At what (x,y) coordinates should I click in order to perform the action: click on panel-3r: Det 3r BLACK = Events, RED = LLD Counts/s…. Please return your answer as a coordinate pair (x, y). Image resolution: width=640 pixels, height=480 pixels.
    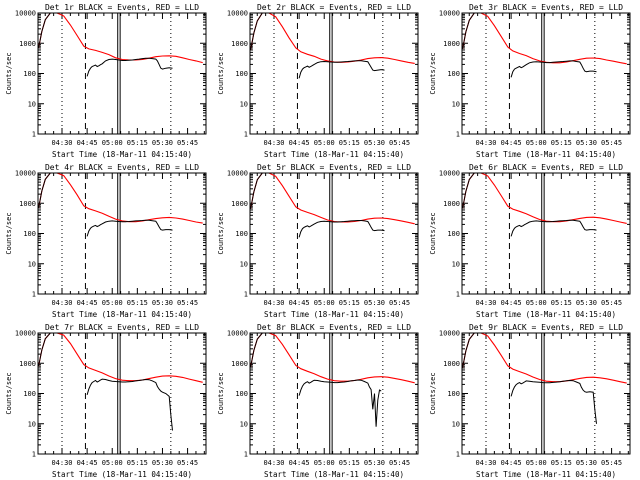
    Looking at the image, I should click on (530, 81).